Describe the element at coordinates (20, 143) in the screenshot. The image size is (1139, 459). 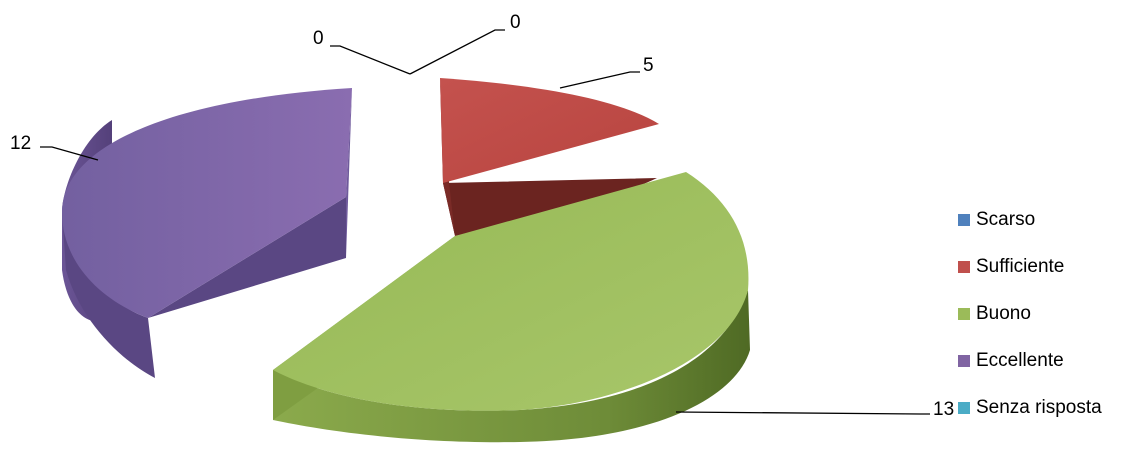
I see `data-label-eccellente: 12` at that location.